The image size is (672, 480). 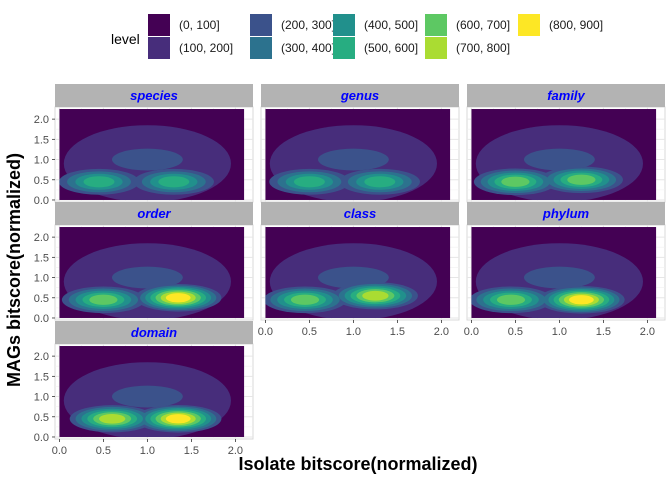 What do you see at coordinates (566, 213) in the screenshot?
I see `facet-label: phylum` at bounding box center [566, 213].